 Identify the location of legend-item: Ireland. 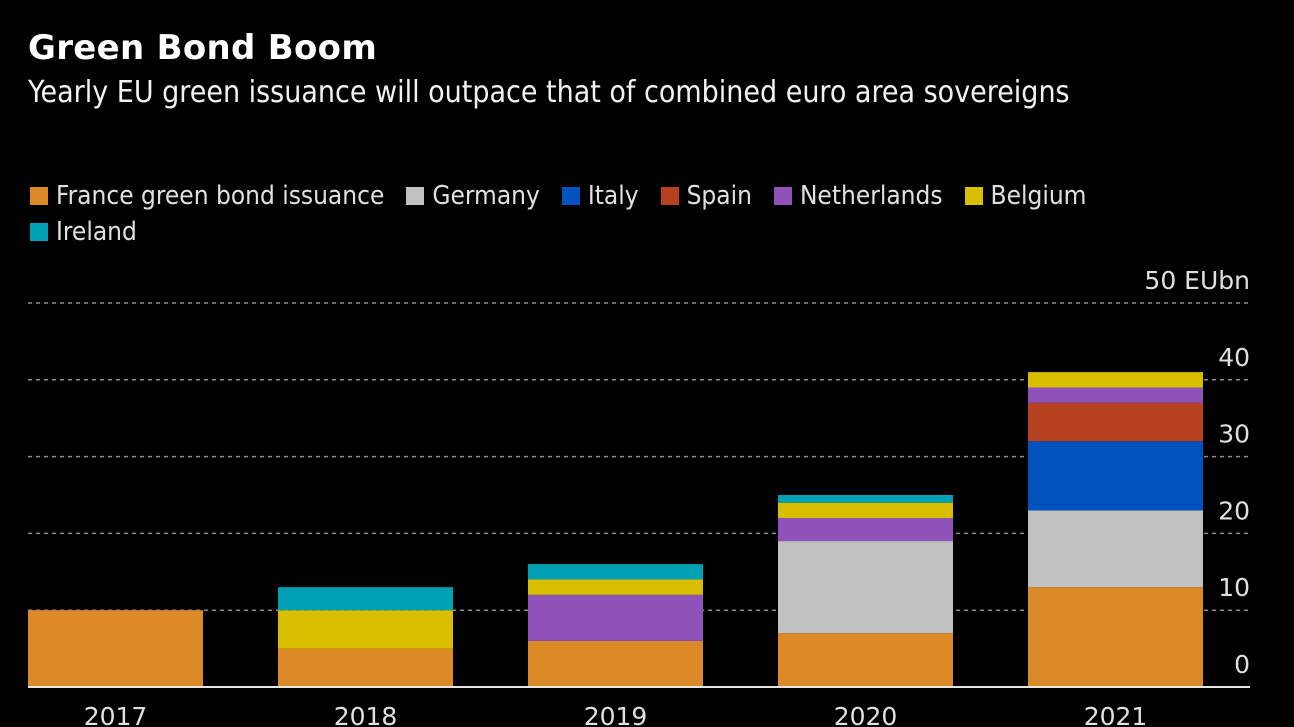
(83, 232).